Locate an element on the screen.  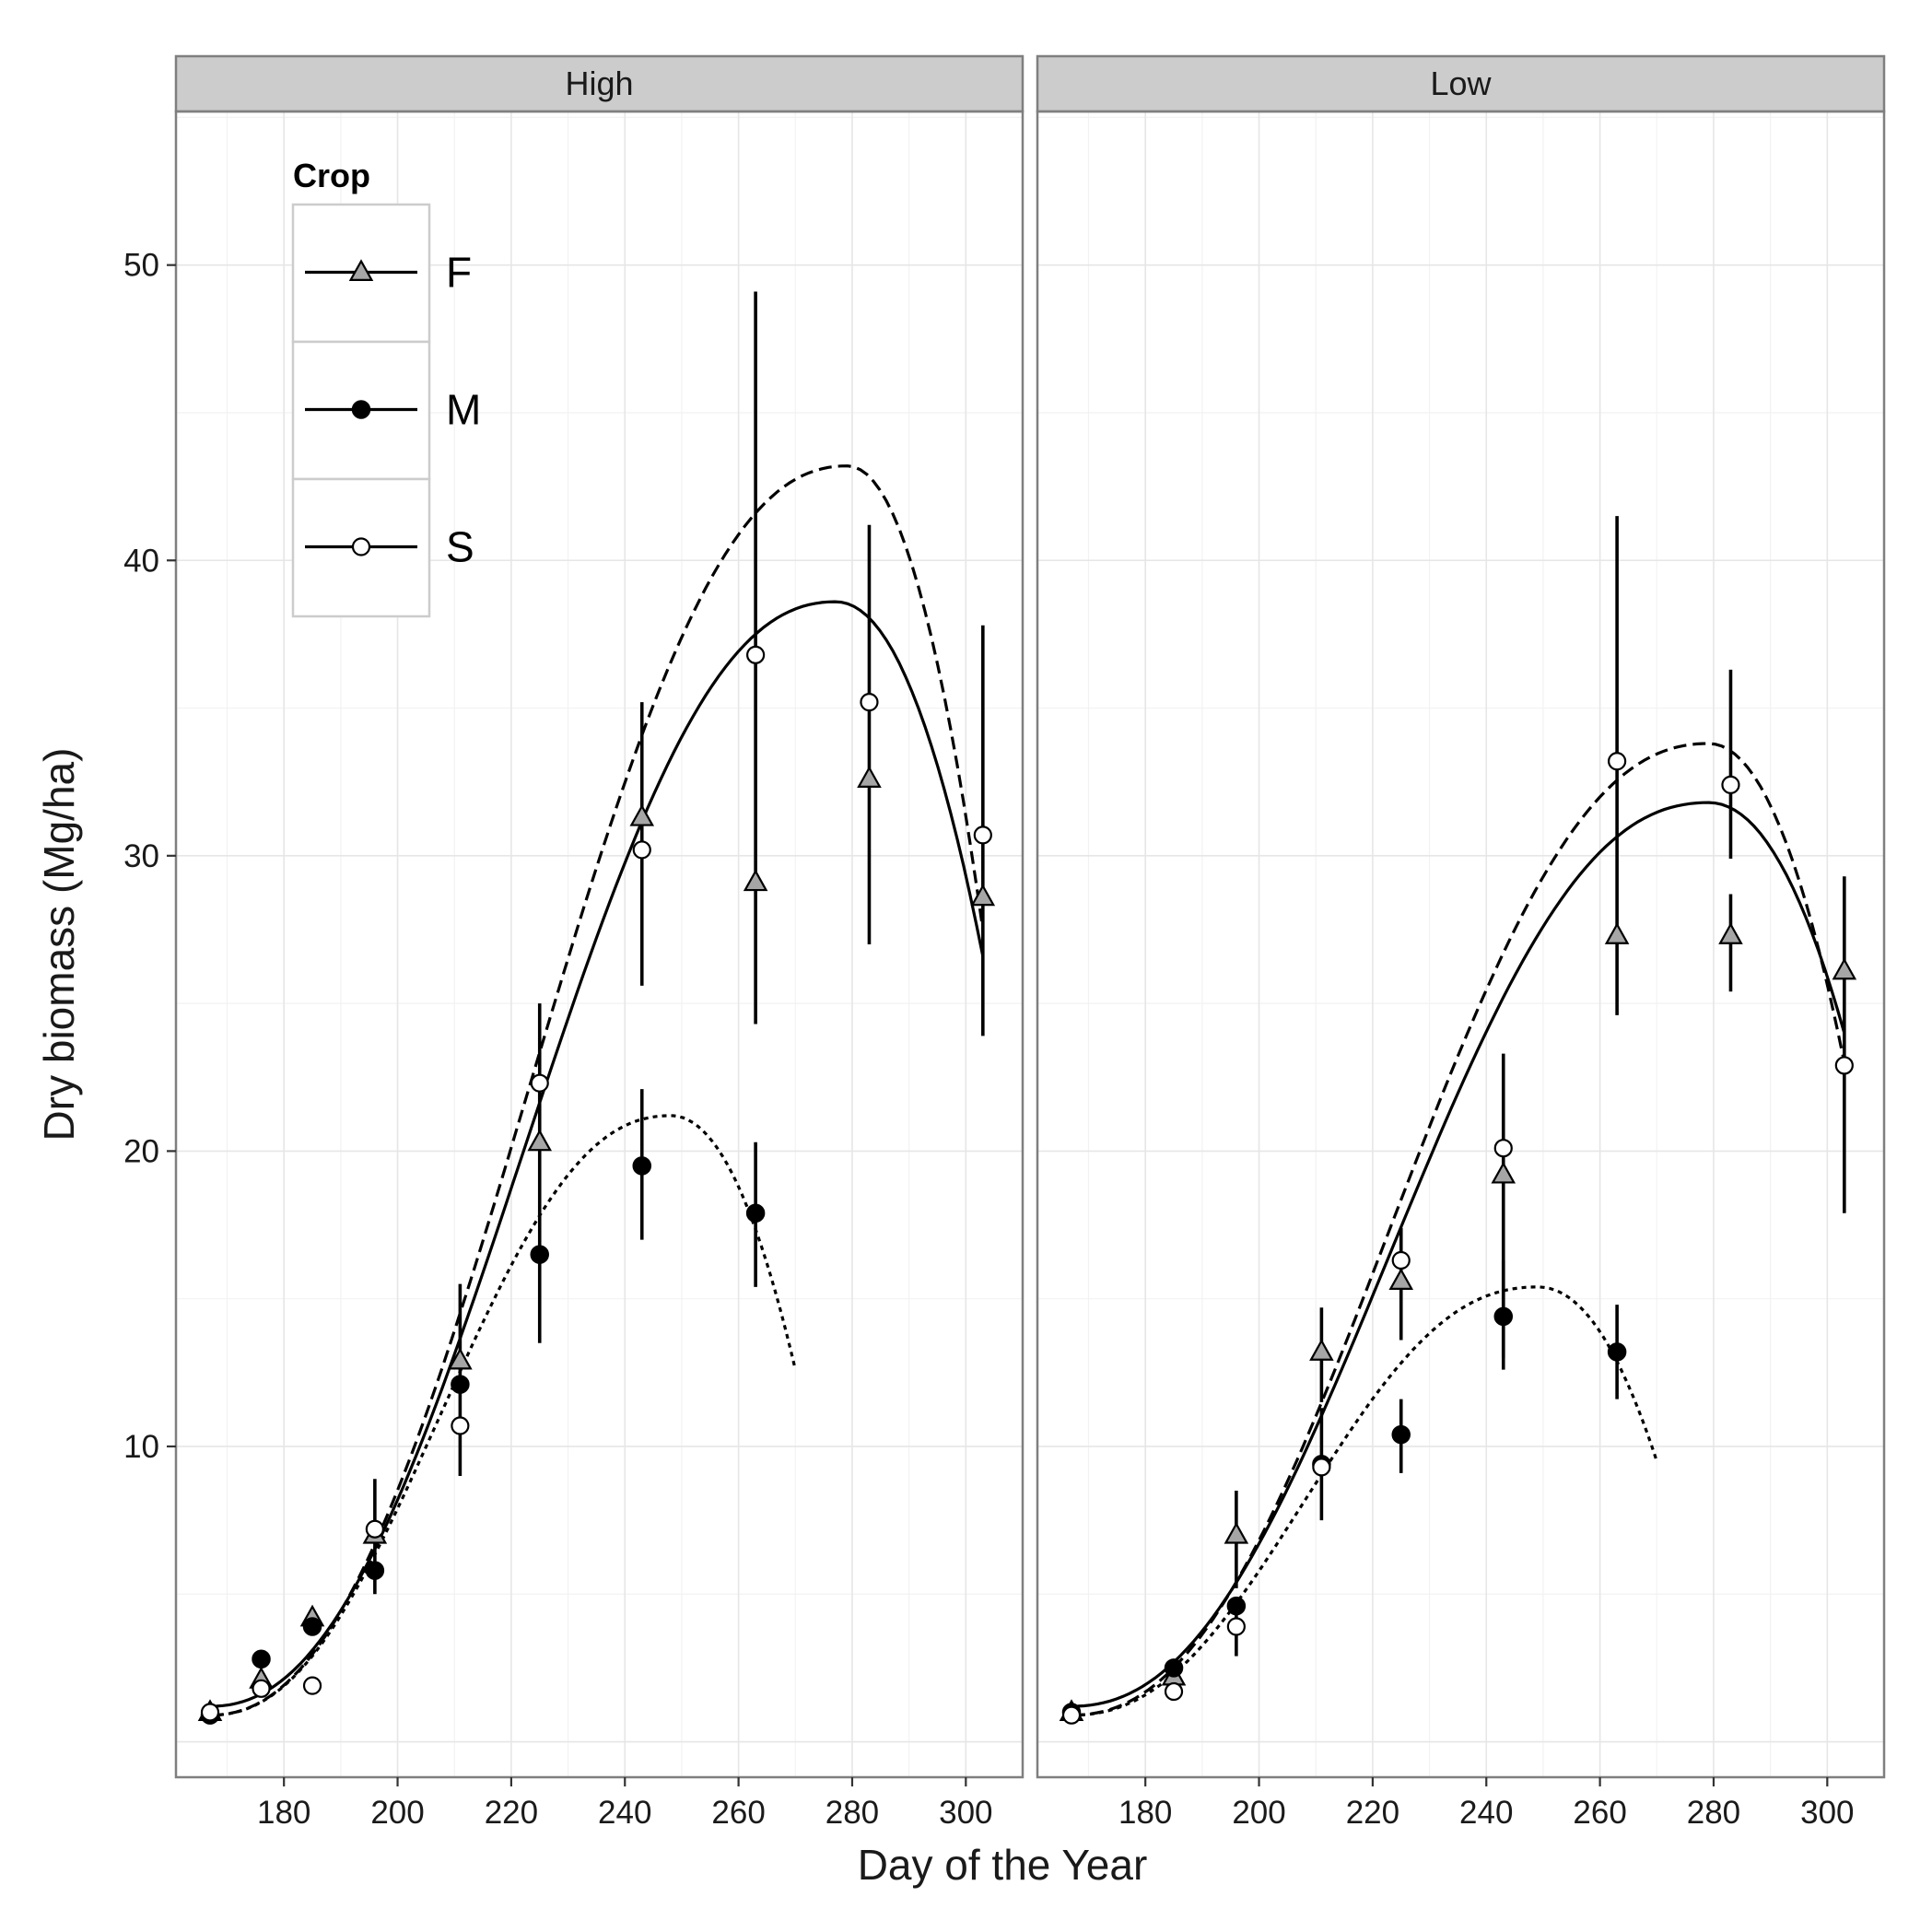
strip-label: High is located at coordinates (599, 83).